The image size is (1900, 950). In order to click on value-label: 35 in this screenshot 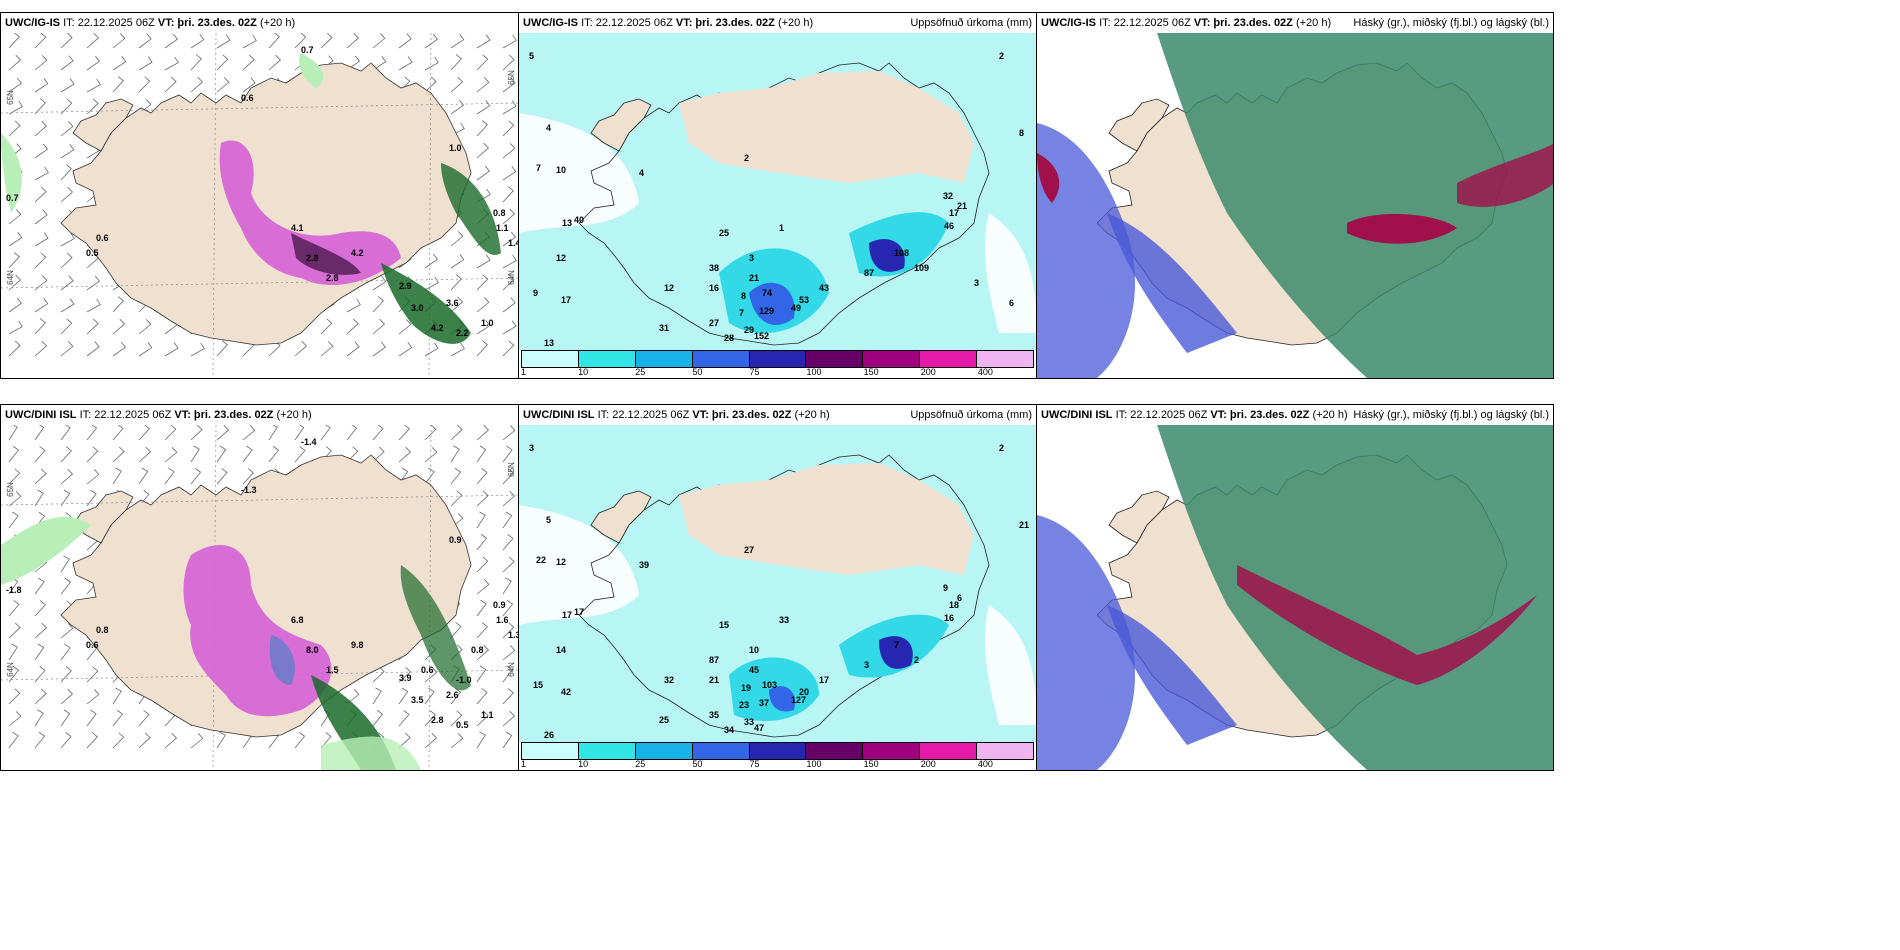, I will do `click(714, 715)`.